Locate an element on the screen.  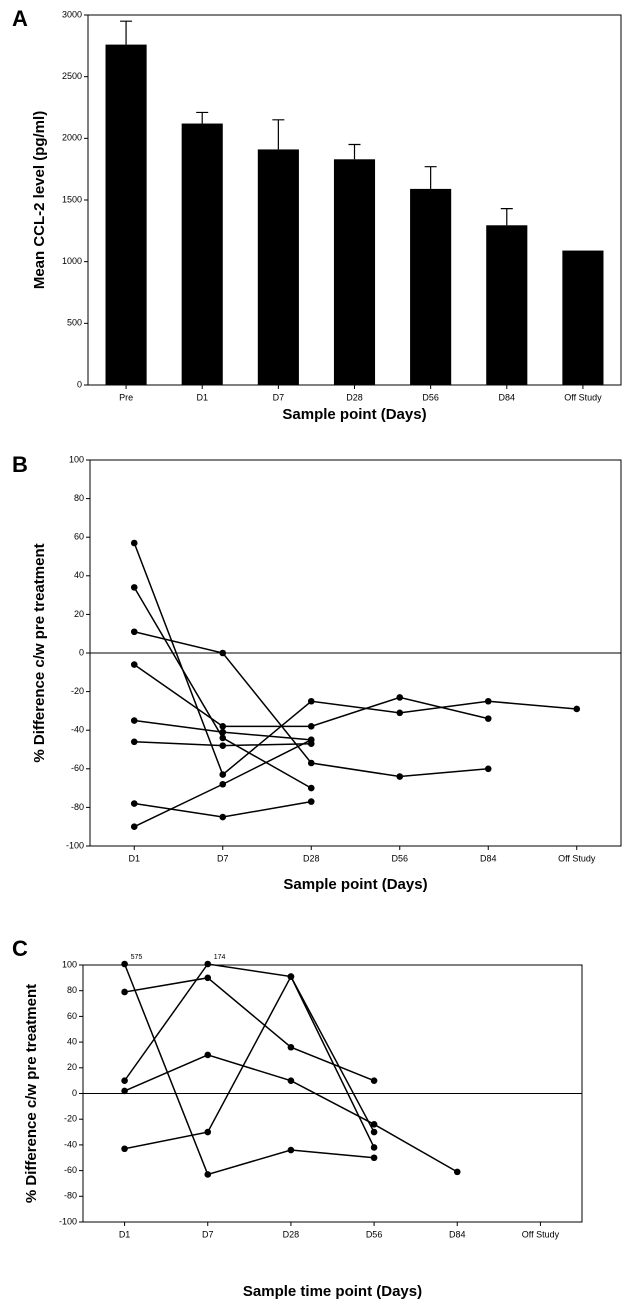
y-tick-label: -60 is located at coordinates (77, 768).